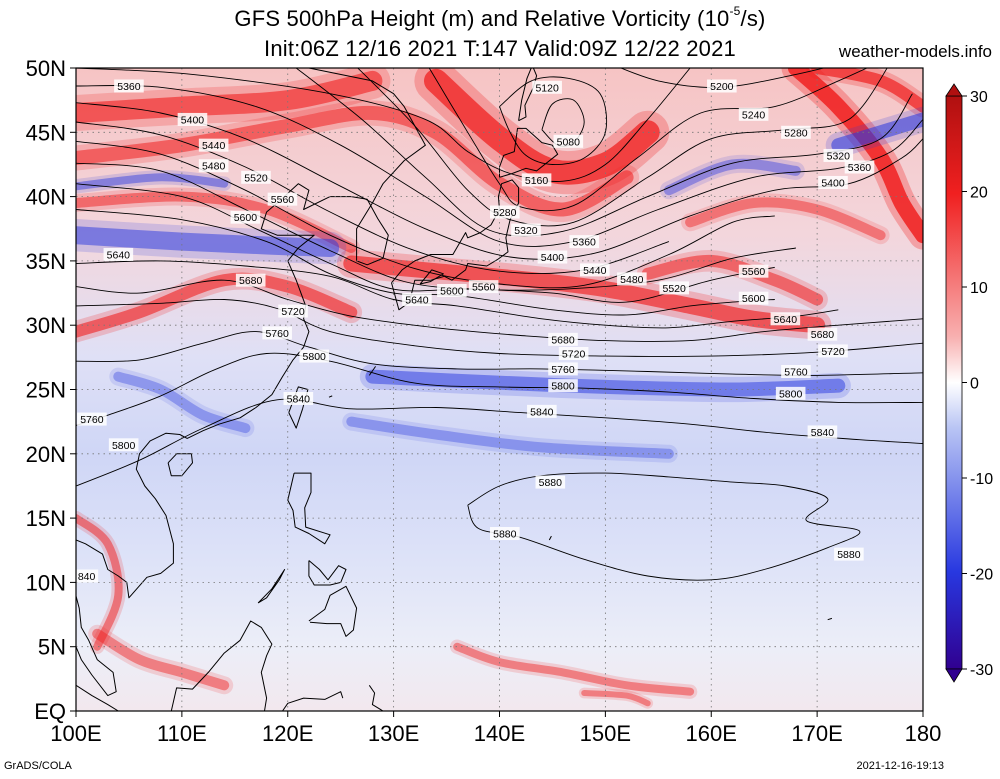 The image size is (1000, 779). Describe the element at coordinates (75, 733) in the screenshot. I see `lon-tick-label: 100E` at that location.